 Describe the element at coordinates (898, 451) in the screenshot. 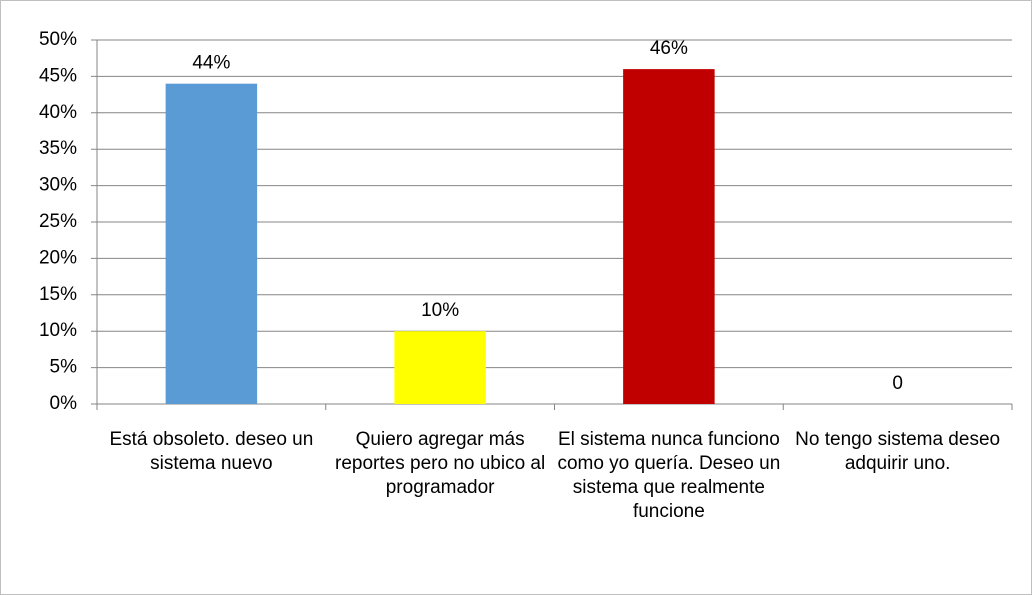

I see `x-tick-label: No tengo sistema deseo adquirir uno.` at that location.